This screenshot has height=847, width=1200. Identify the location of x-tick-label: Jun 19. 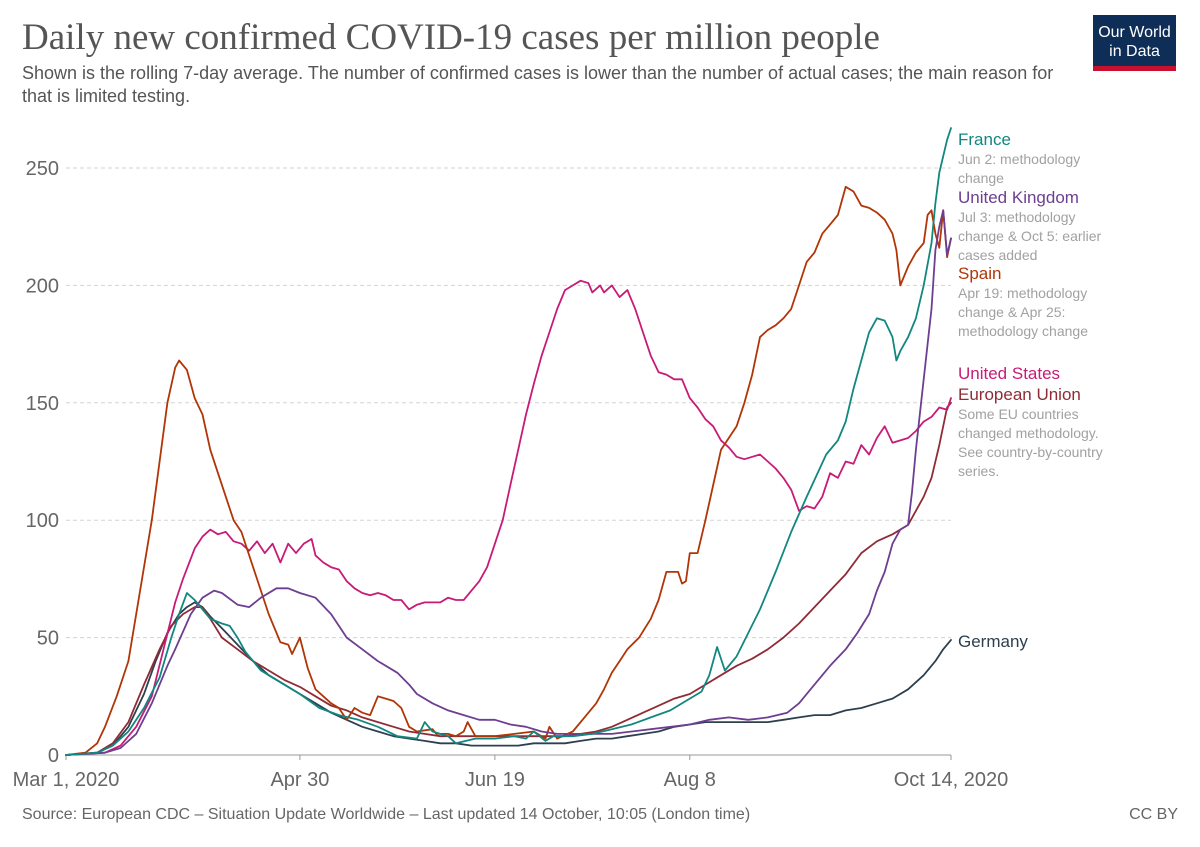
(495, 780).